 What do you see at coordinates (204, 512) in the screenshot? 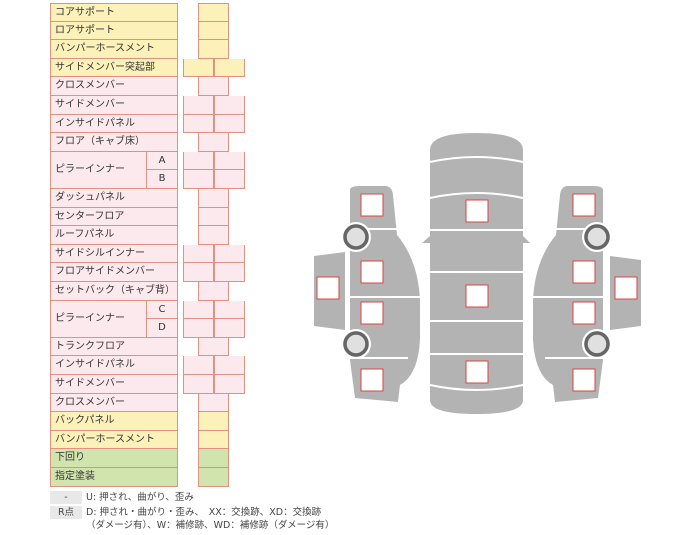
I see `legend-text: D: 押され・曲がり・歪み、 XX：交換跡、XD：交換跡` at bounding box center [204, 512].